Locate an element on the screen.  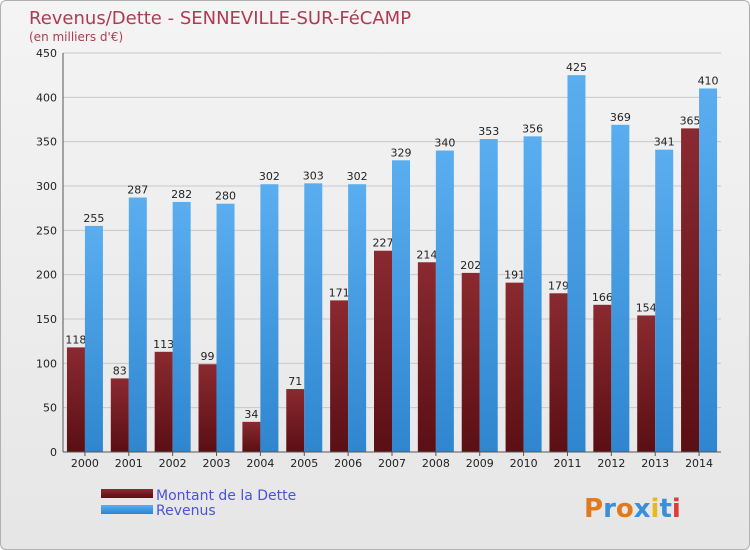
x-tick-label: 2003 is located at coordinates (217, 463).